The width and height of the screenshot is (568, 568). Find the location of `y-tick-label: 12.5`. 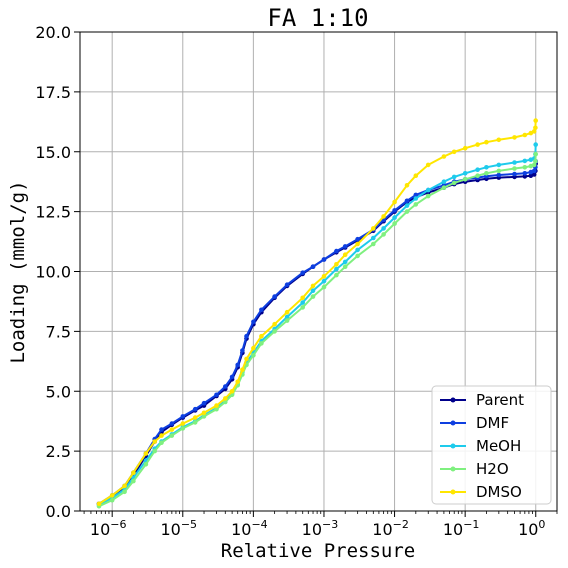

y-tick-label: 12.5 is located at coordinates (53, 212).